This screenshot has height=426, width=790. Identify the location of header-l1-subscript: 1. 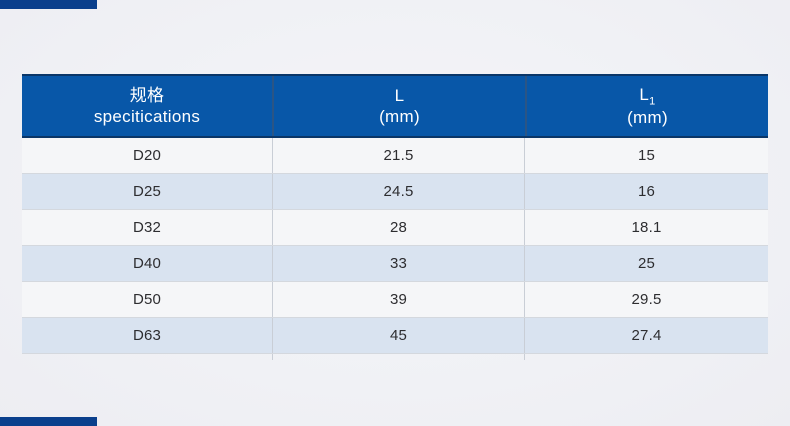
(652, 101).